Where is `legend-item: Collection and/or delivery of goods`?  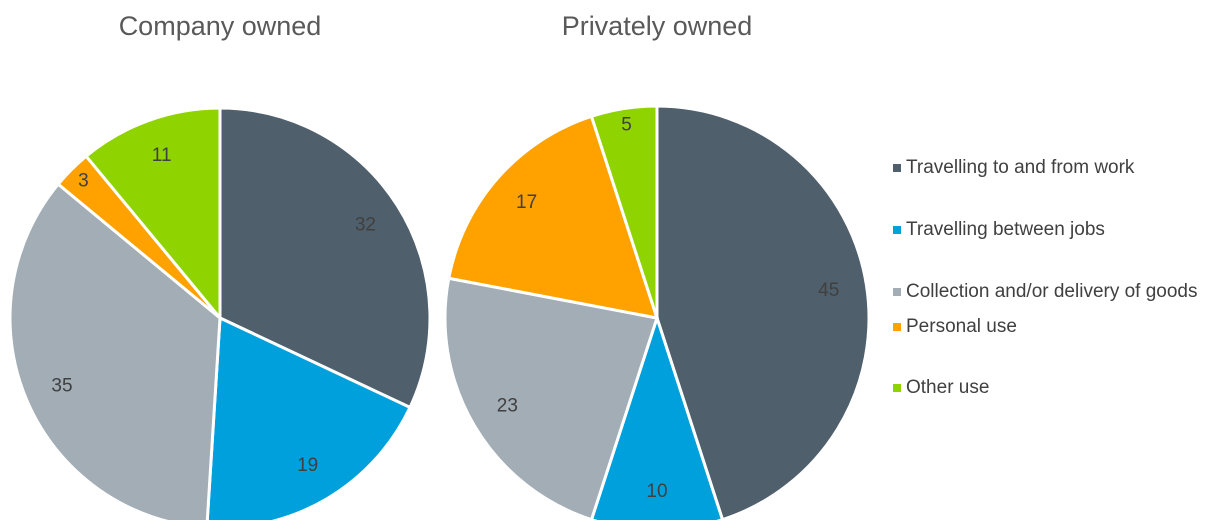 legend-item: Collection and/or delivery of goods is located at coordinates (1048, 291).